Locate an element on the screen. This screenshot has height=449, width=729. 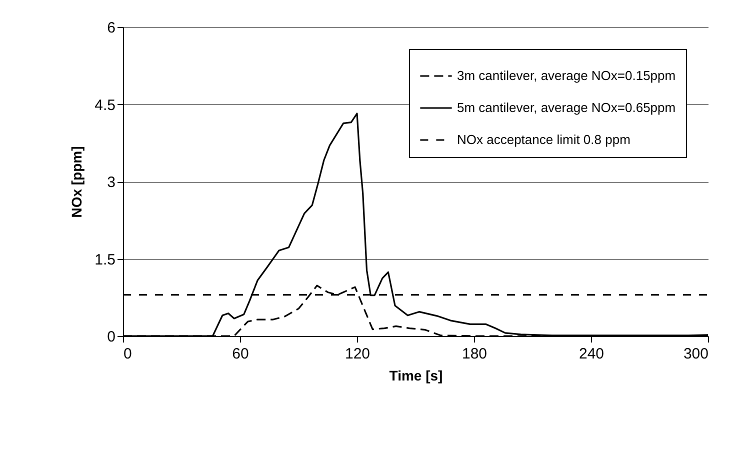
y-tick-label: 0 is located at coordinates (111, 337).